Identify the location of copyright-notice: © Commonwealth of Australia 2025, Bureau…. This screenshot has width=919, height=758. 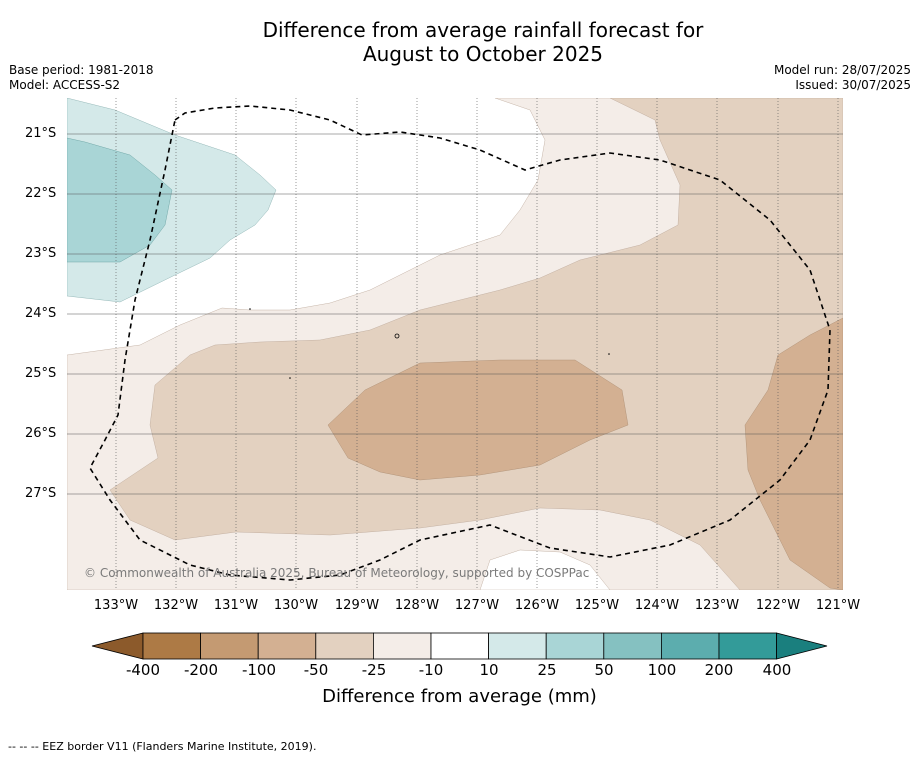
(337, 573).